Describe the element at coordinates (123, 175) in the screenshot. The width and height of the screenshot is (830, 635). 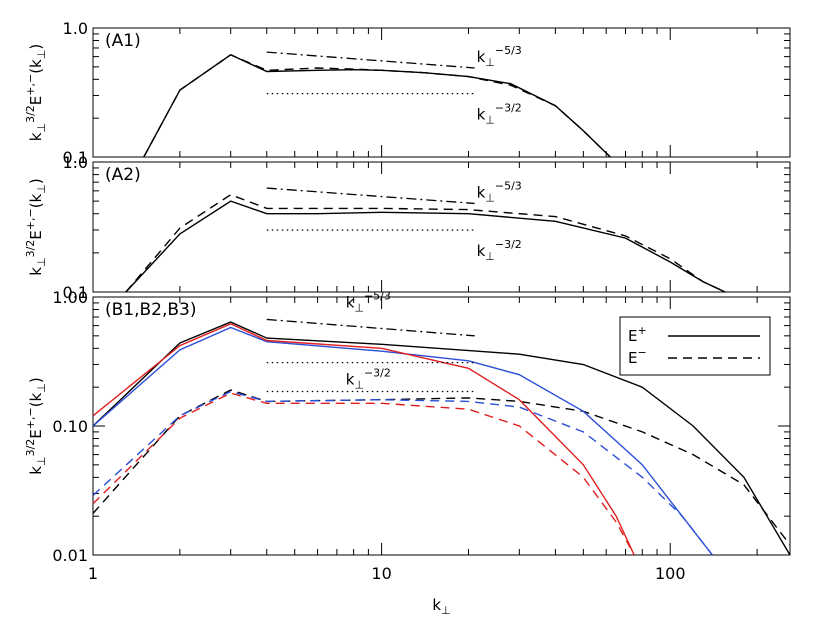
I see `panel-label: (A2)` at that location.